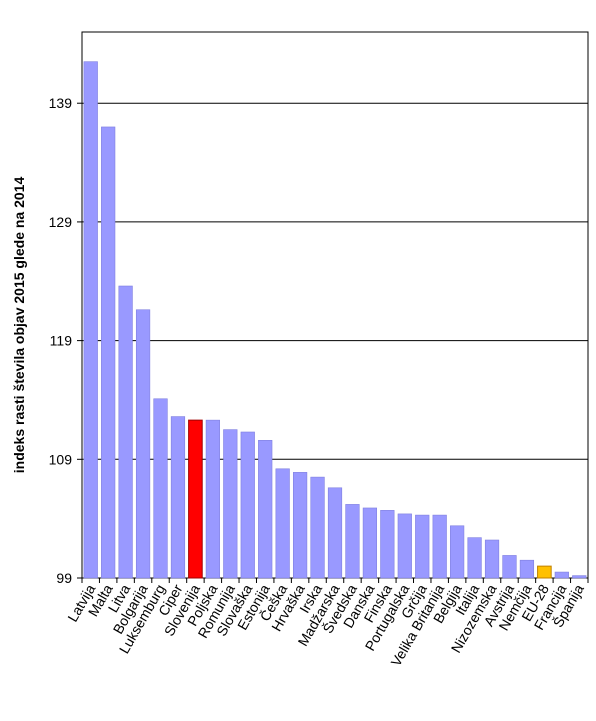 The height and width of the screenshot is (721, 596). Describe the element at coordinates (509, 567) in the screenshot. I see `bar-avstrija` at that location.